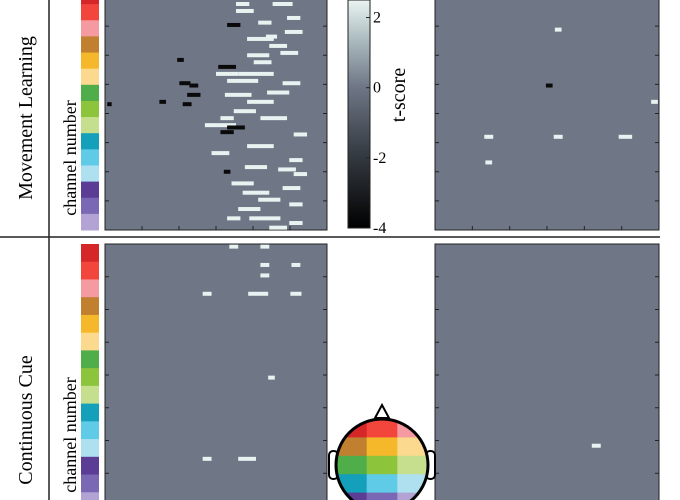  I want to click on ylabel-bottom: channel number, so click(70, 434).